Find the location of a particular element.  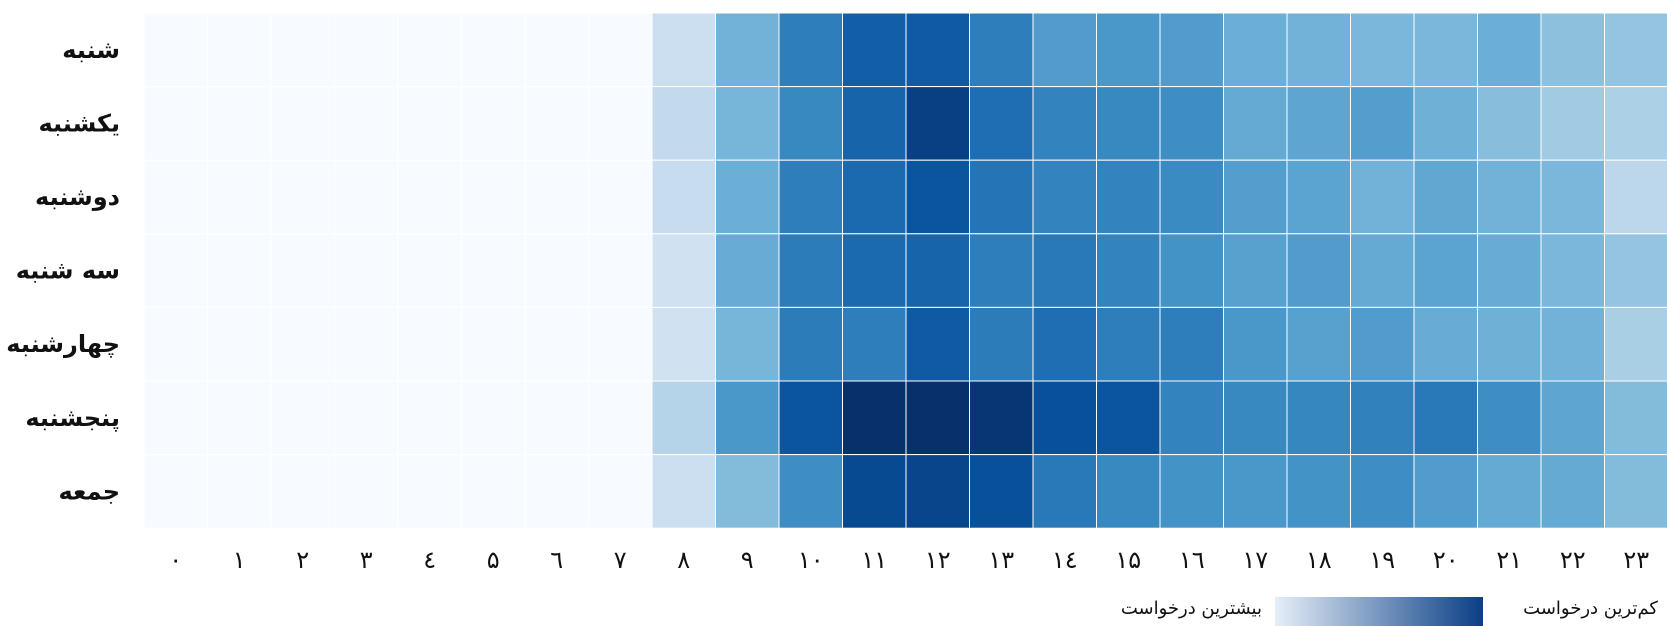

hour-label: ۱۷ is located at coordinates (1255, 560).